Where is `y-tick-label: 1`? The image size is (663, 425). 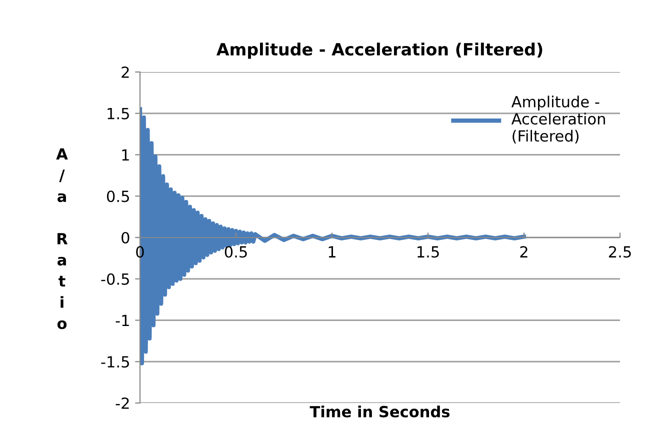 y-tick-label: 1 is located at coordinates (125, 155).